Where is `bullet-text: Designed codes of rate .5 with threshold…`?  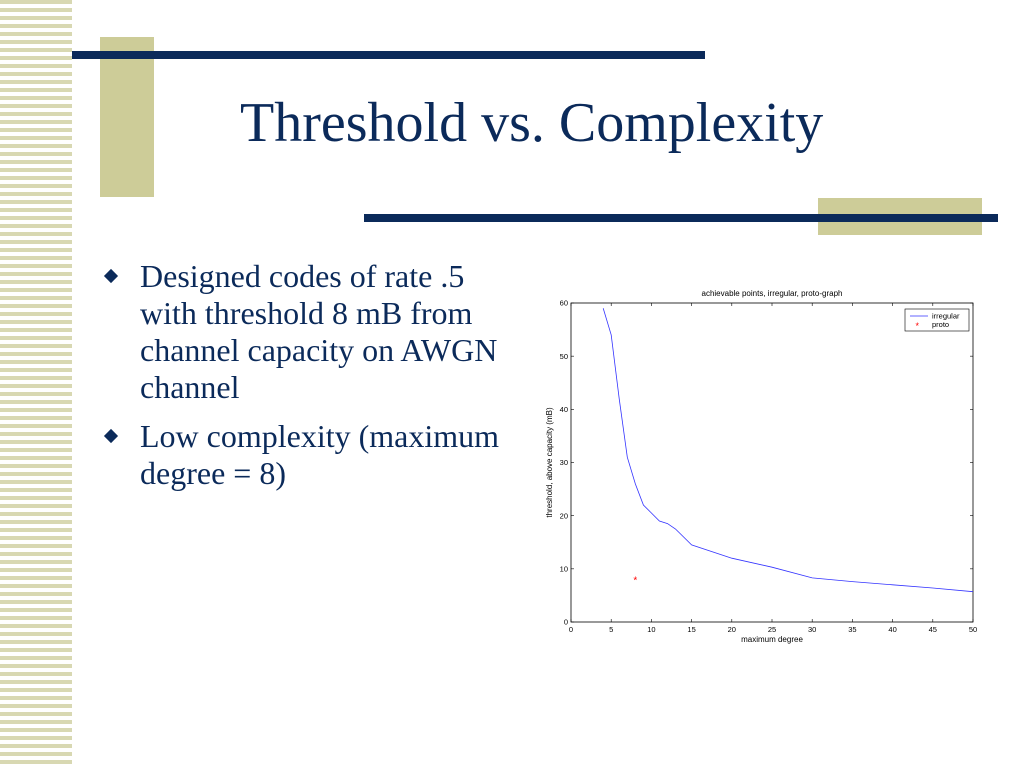 bullet-text: Designed codes of rate .5 with threshold… is located at coordinates (319, 331).